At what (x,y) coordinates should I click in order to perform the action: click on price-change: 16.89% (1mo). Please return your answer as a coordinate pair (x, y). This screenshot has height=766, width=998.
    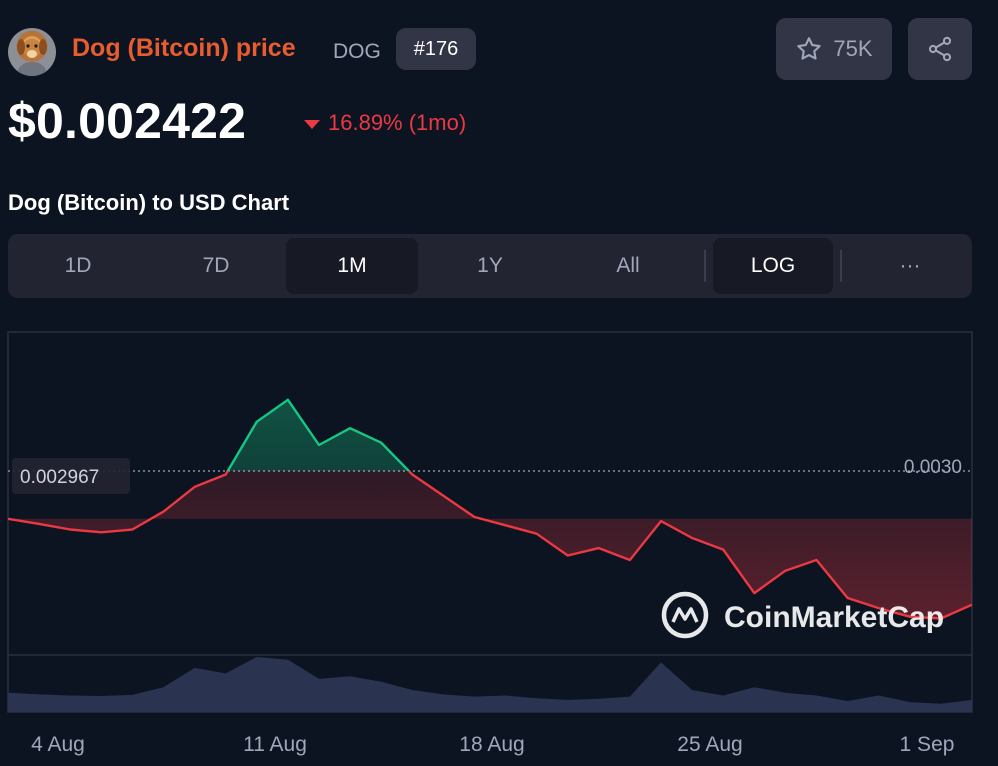
    Looking at the image, I should click on (385, 123).